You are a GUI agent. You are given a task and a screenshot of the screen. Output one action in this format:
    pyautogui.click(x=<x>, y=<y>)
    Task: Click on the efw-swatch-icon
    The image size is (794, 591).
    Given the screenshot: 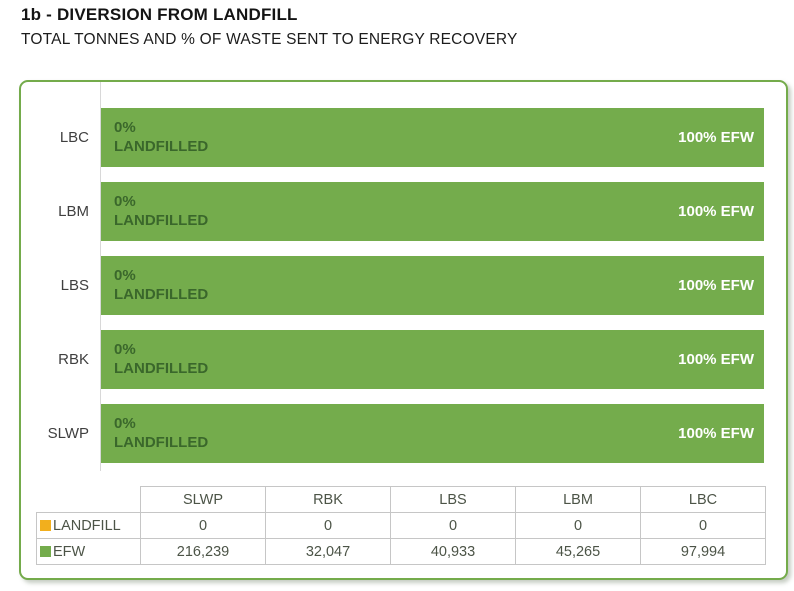 What is the action you would take?
    pyautogui.click(x=45, y=551)
    